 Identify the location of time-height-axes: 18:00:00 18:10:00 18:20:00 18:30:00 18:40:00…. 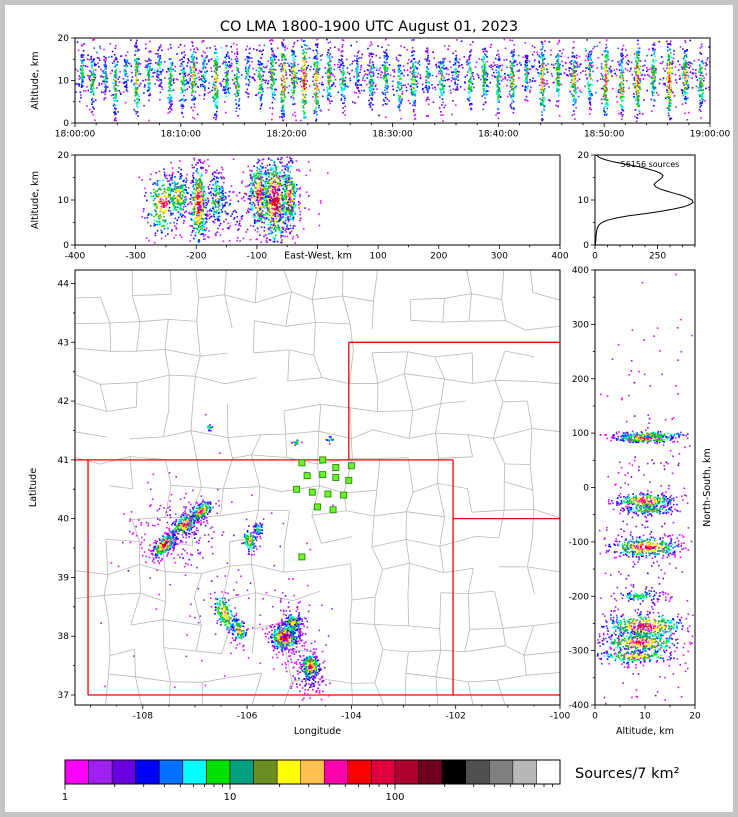
(393, 87).